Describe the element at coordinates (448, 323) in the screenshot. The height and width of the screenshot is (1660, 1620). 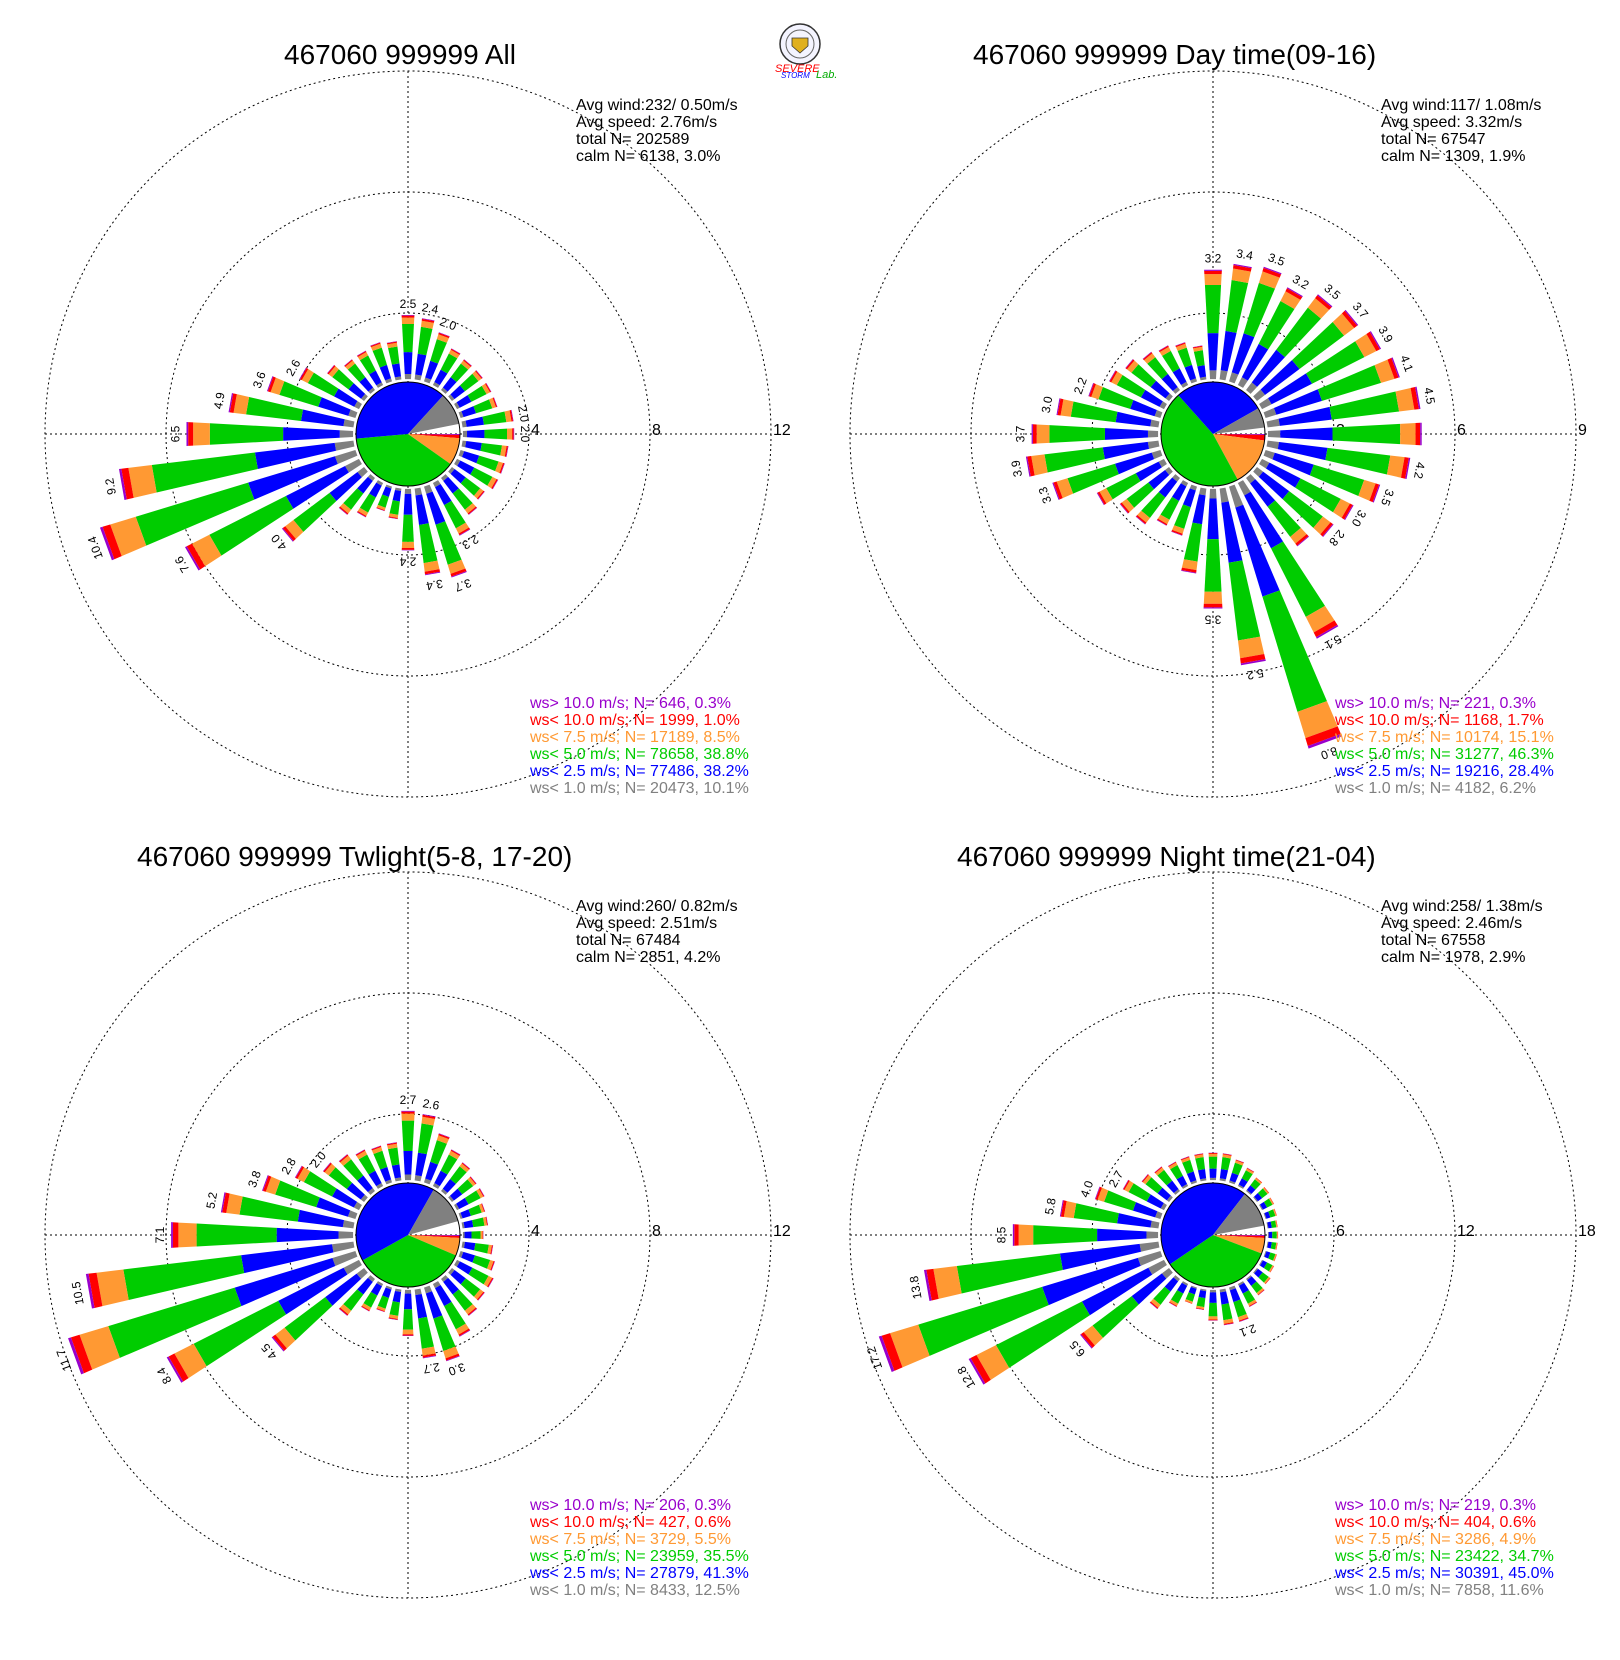
I see `bar-total-label: 2.0` at that location.